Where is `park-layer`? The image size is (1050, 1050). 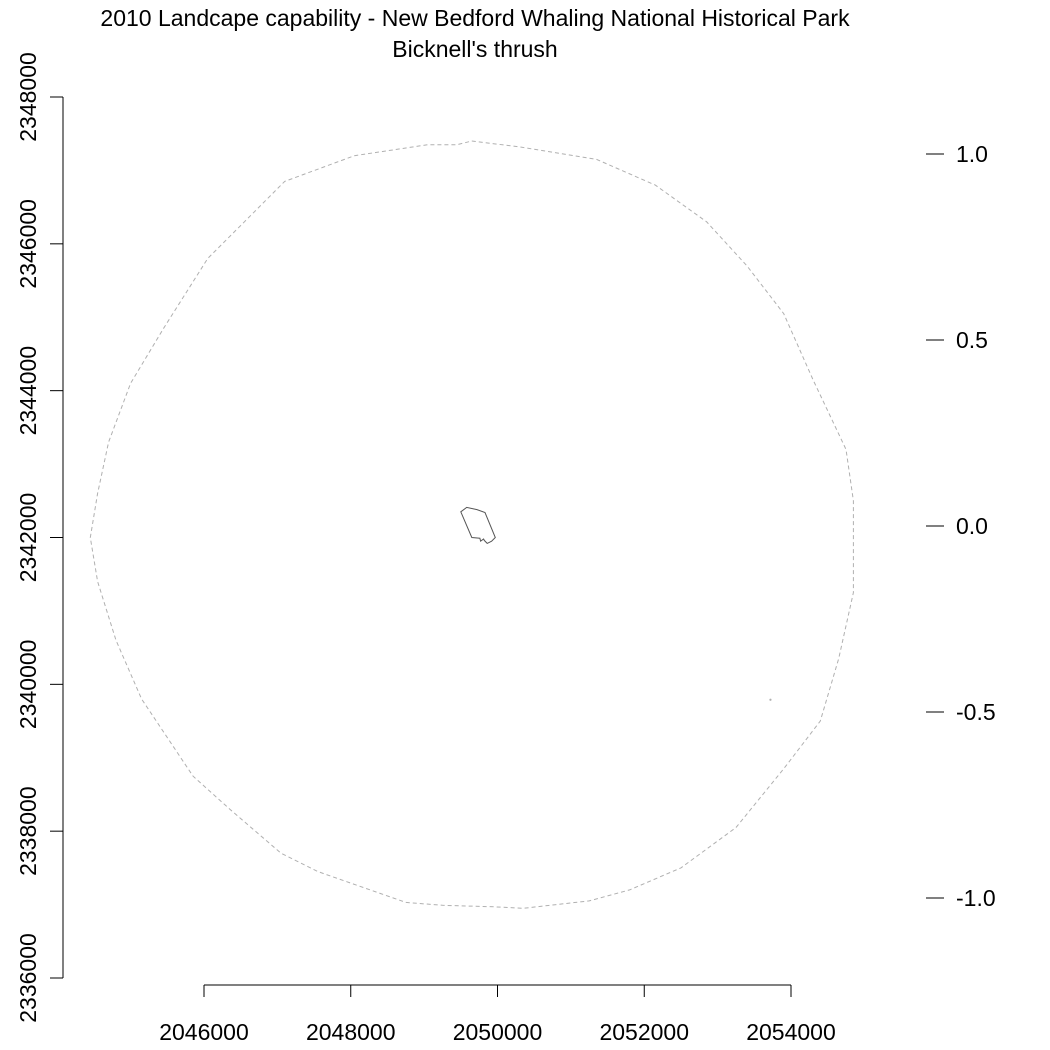 park-layer is located at coordinates (478, 525).